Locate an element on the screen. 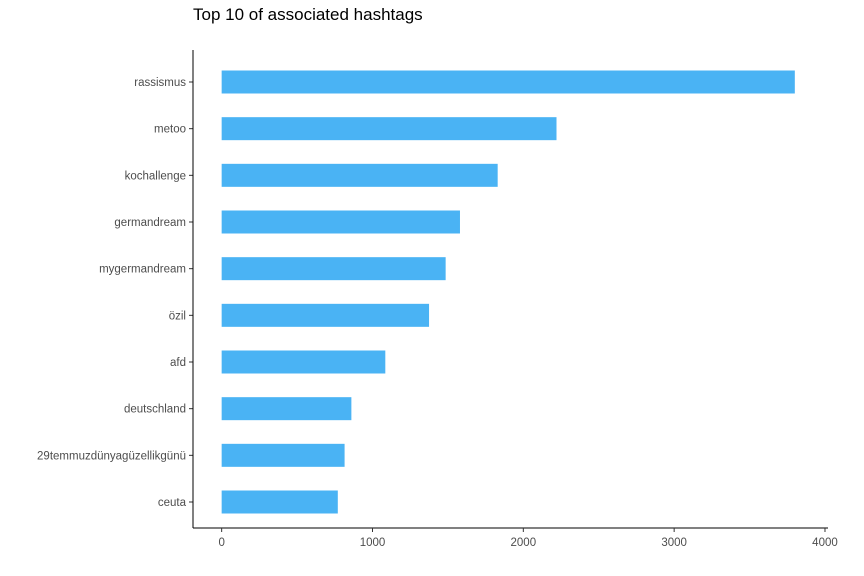 This screenshot has height=576, width=864. bar-ceuta is located at coordinates (279, 502).